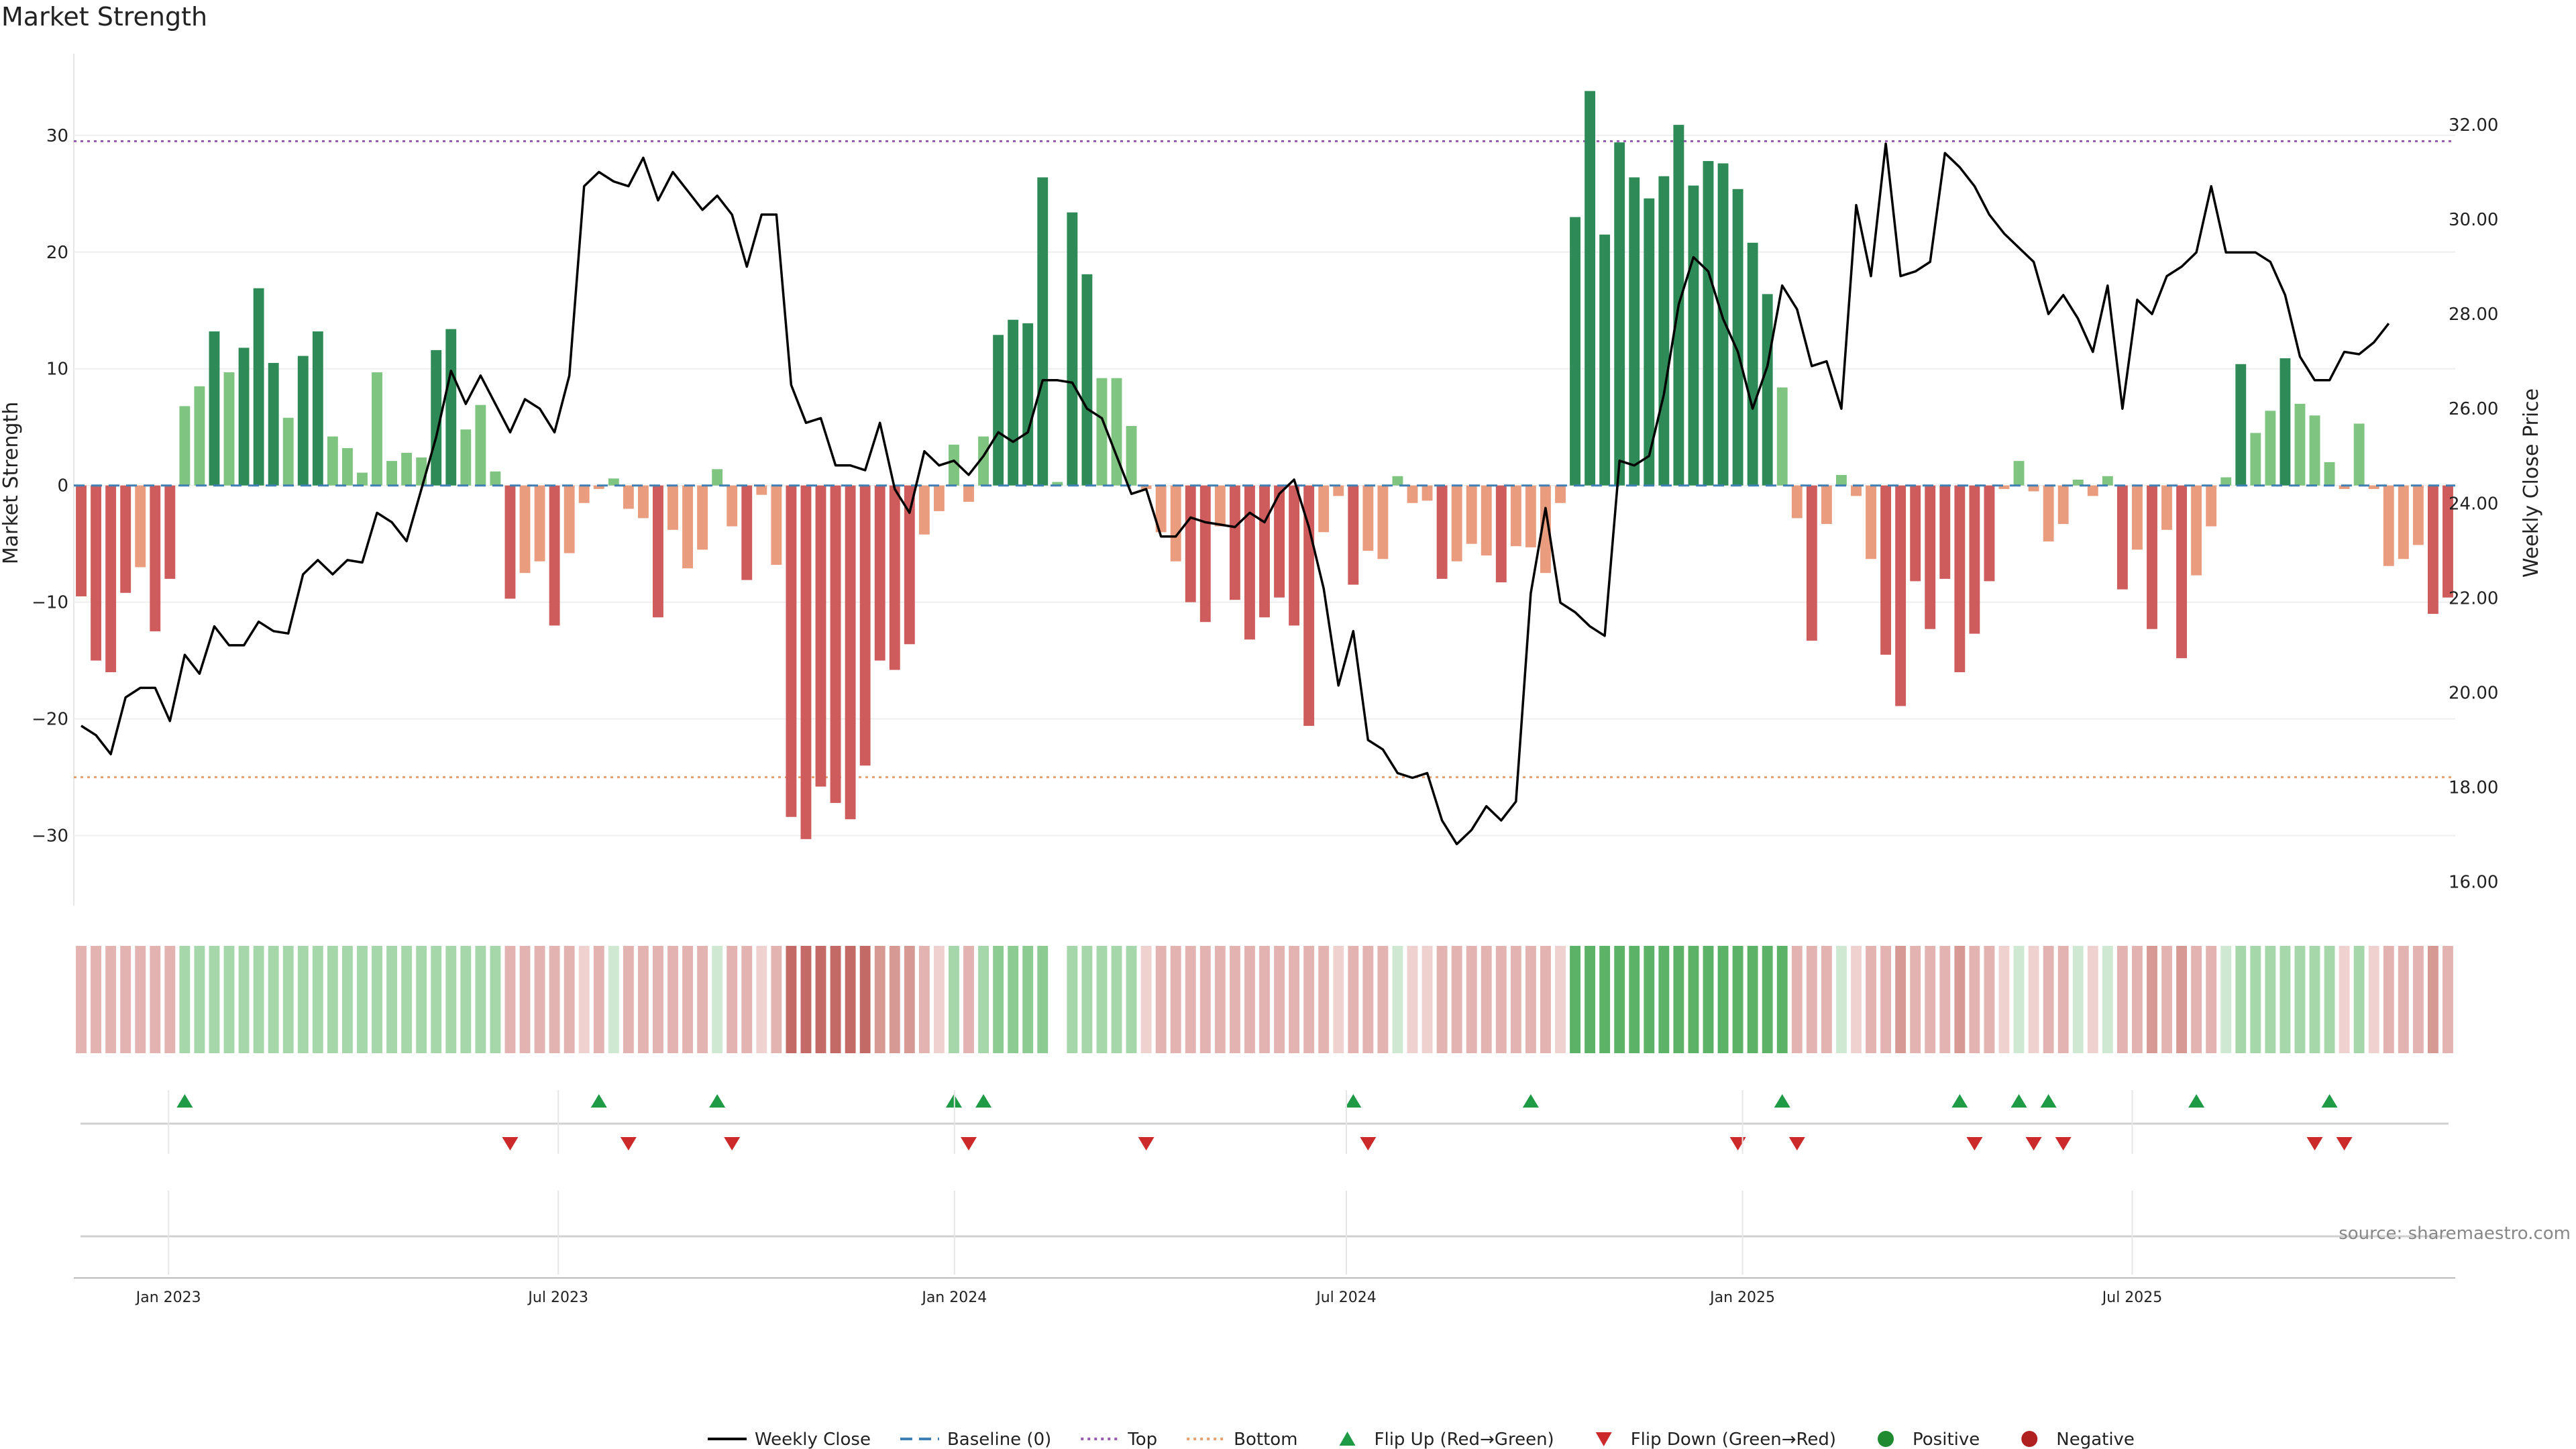 The height and width of the screenshot is (1449, 2576). I want to click on right-tick-label: 32.00, so click(2473, 125).